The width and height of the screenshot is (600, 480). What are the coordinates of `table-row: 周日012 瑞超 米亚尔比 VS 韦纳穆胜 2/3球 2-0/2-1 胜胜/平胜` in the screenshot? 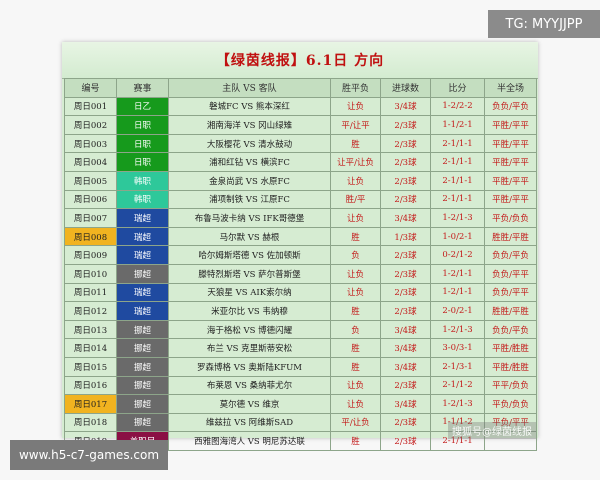 It's located at (300, 311).